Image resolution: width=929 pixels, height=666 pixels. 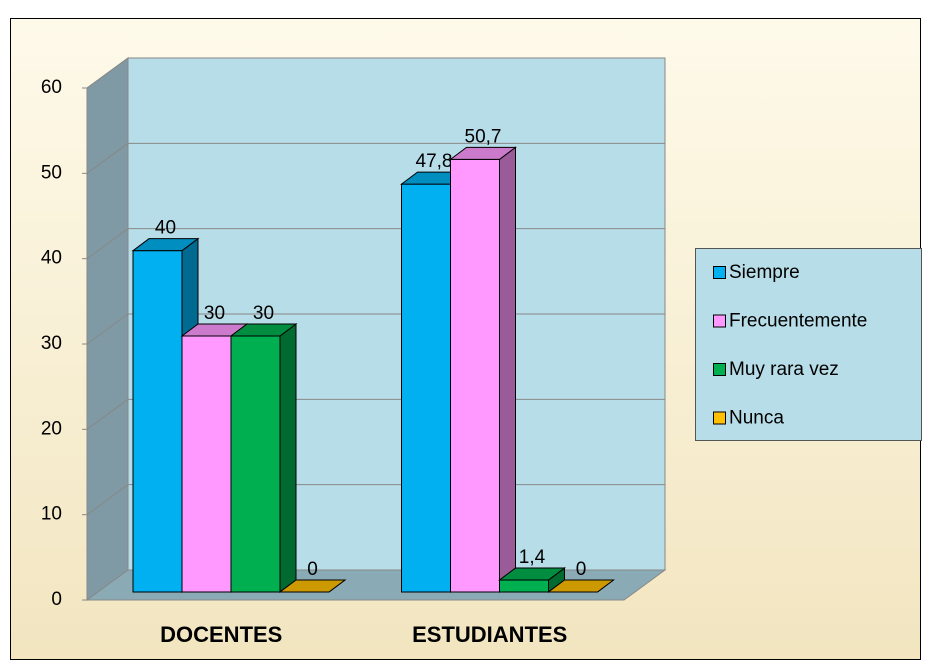 What do you see at coordinates (56, 599) in the screenshot?
I see `y-tick-label: 0` at bounding box center [56, 599].